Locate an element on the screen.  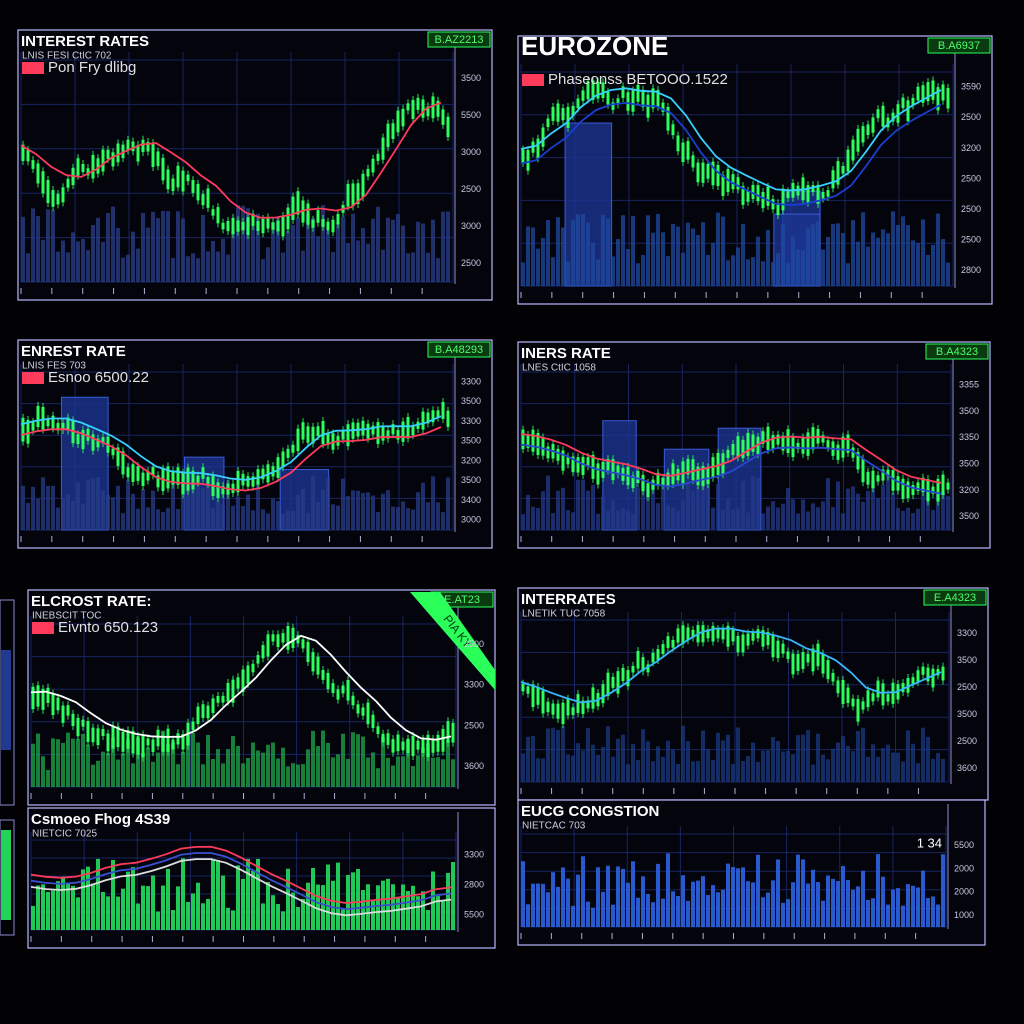
y-axis-label: 3300 is located at coordinates (471, 381).